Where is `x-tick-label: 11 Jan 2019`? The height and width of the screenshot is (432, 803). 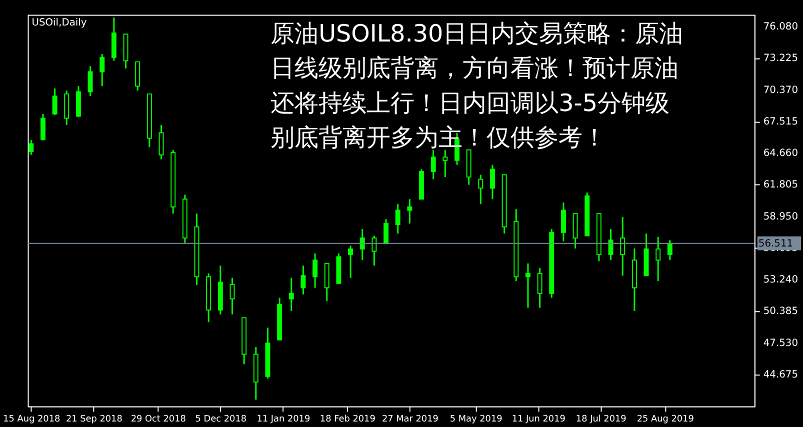
x-tick-label: 11 Jan 2019 is located at coordinates (283, 419).